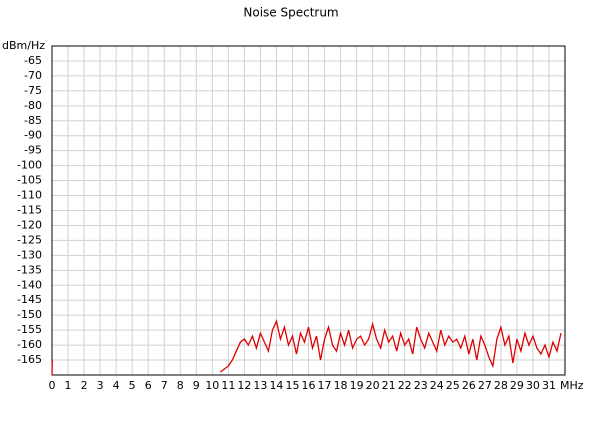  What do you see at coordinates (148, 385) in the screenshot?
I see `x-tick-label: 6` at bounding box center [148, 385].